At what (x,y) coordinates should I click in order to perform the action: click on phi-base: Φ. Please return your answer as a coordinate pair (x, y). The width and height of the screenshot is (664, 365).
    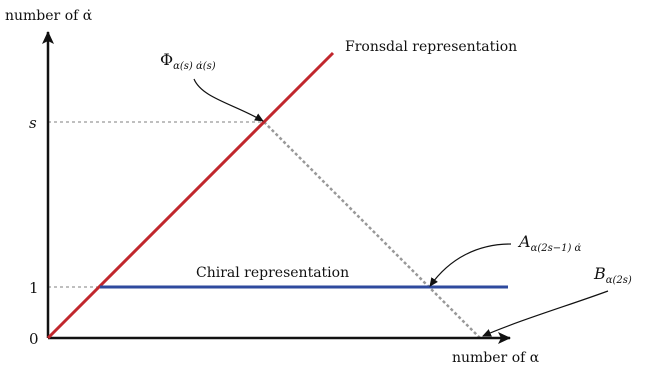
    Looking at the image, I should click on (166, 59).